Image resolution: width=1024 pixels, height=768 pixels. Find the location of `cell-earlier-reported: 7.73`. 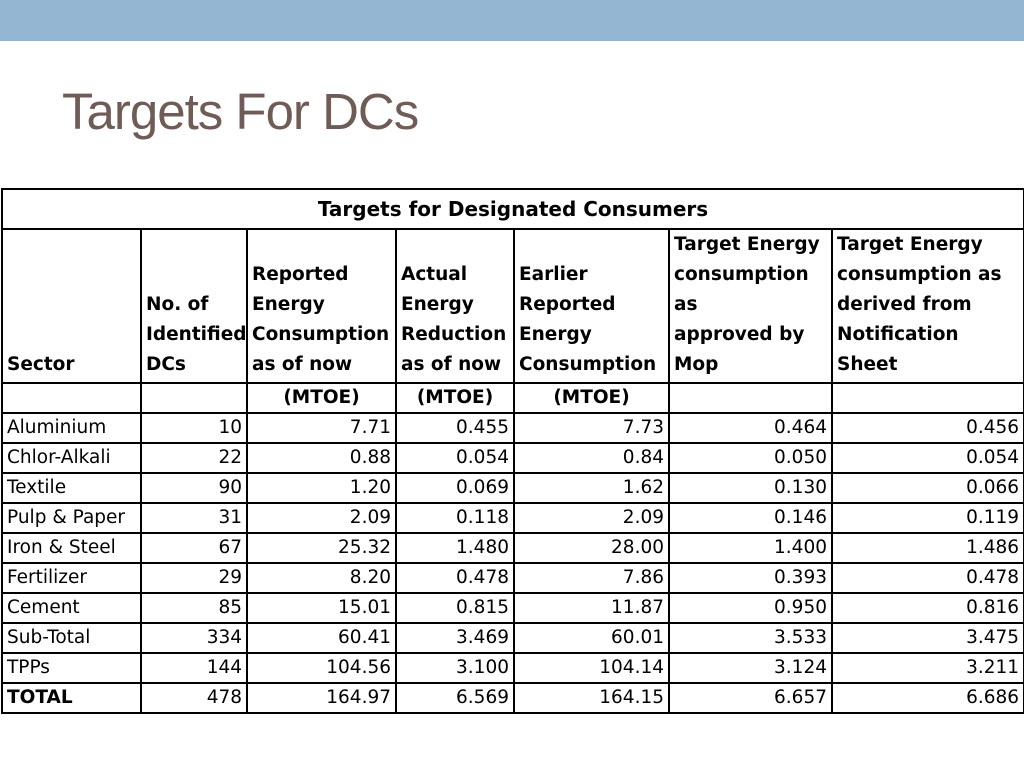

cell-earlier-reported: 7.73 is located at coordinates (591, 428).